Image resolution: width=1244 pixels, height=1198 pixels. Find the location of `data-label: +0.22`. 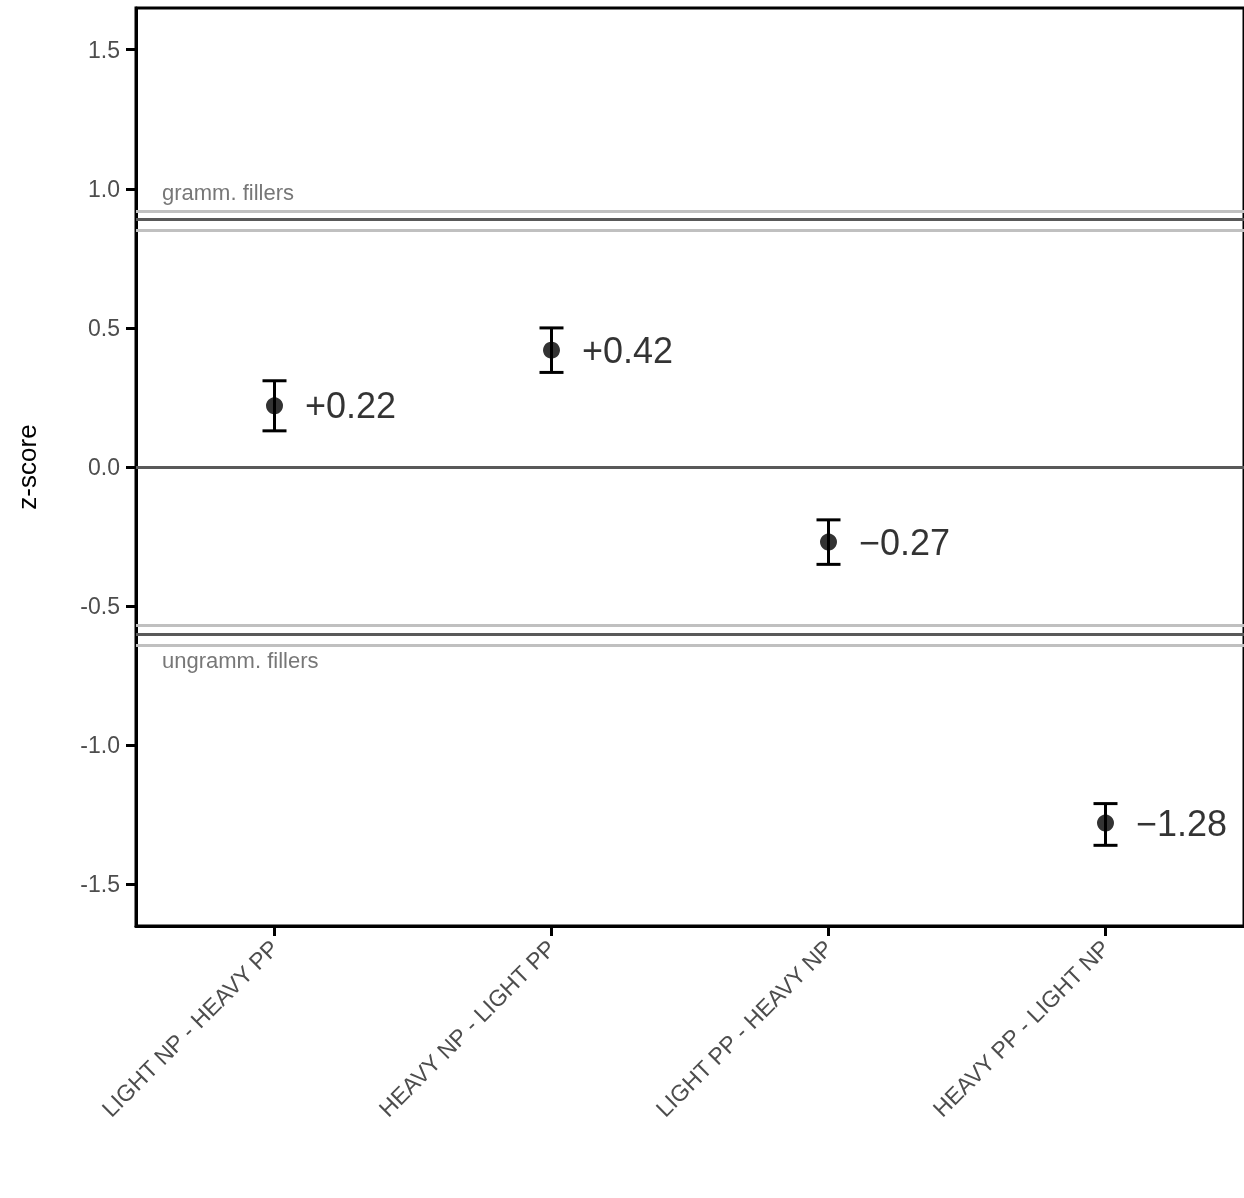

data-label: +0.22 is located at coordinates (351, 406).